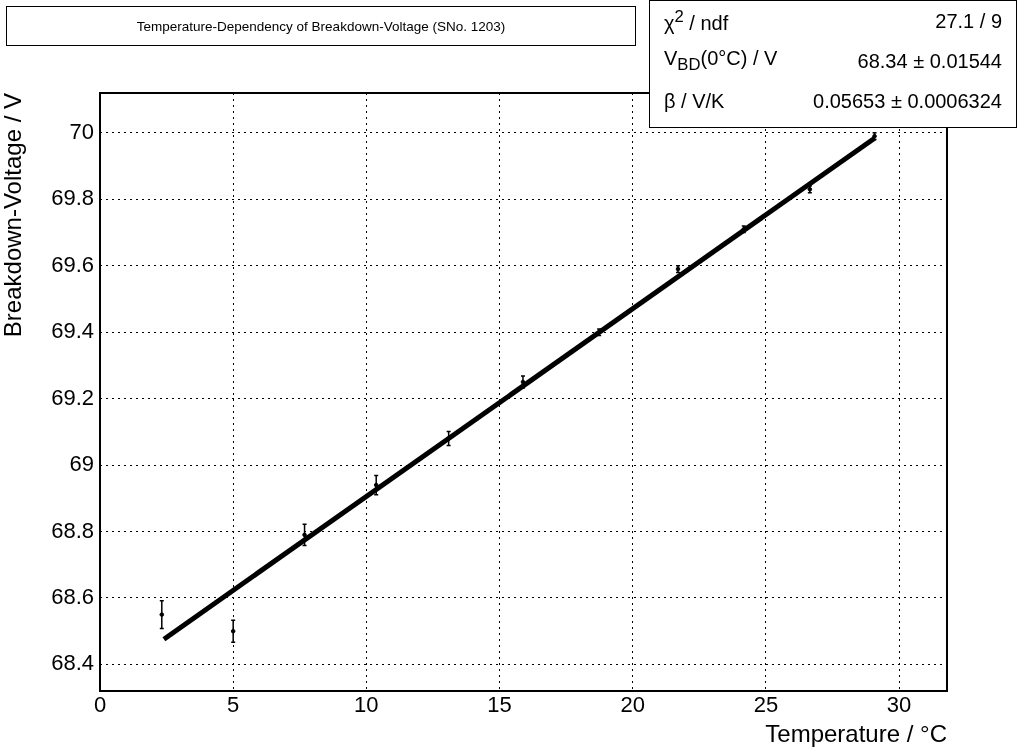 The width and height of the screenshot is (1017, 750). I want to click on y-tick-label: 69.4, so click(72, 331).